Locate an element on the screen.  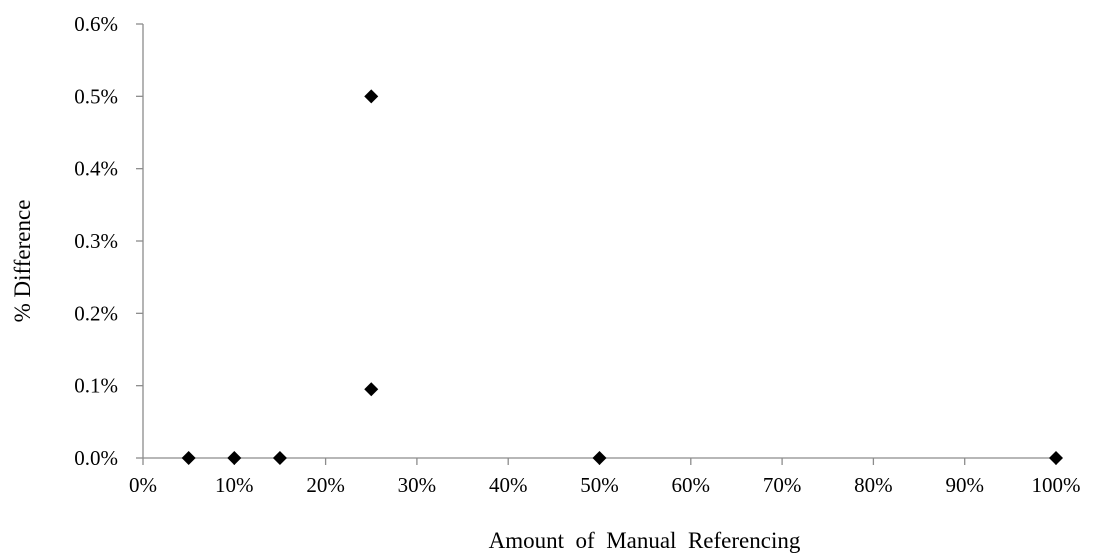
y-tick-label: 0.1% is located at coordinates (96, 386).